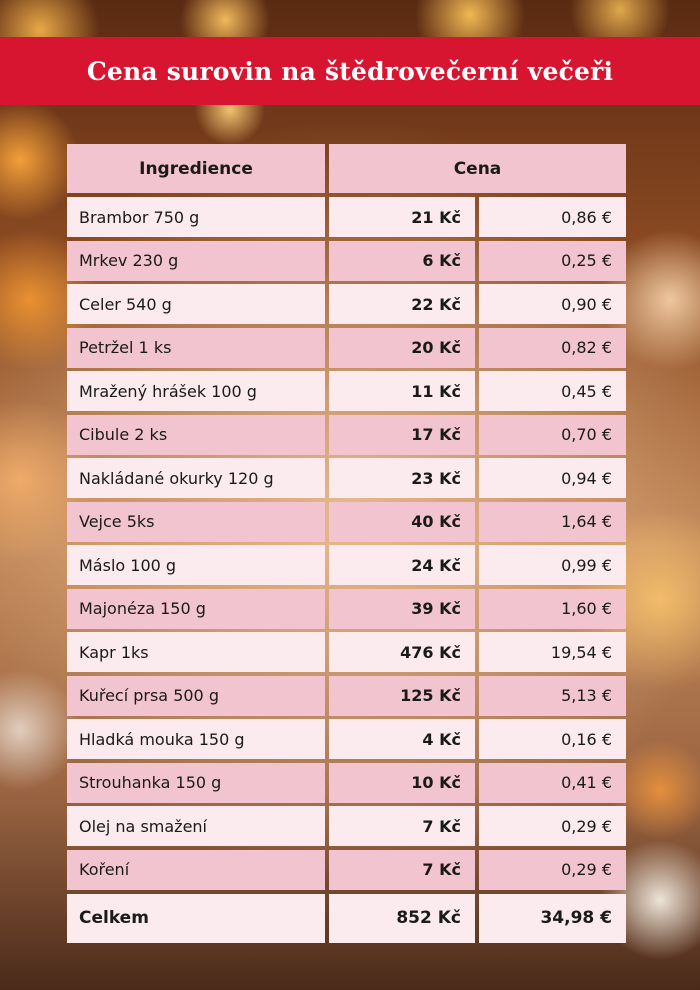  I want to click on page-title: Cena surovin na štědrovečerní večeři, so click(350, 71).